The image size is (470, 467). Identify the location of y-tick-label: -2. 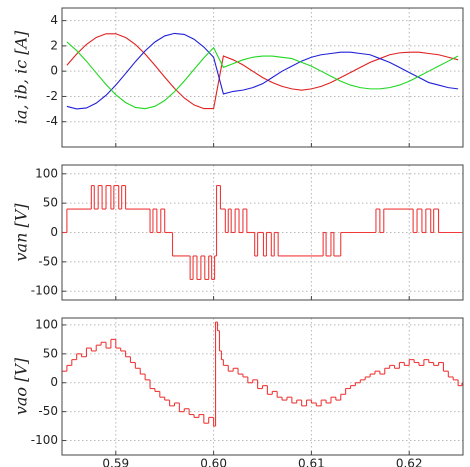
(52, 96).